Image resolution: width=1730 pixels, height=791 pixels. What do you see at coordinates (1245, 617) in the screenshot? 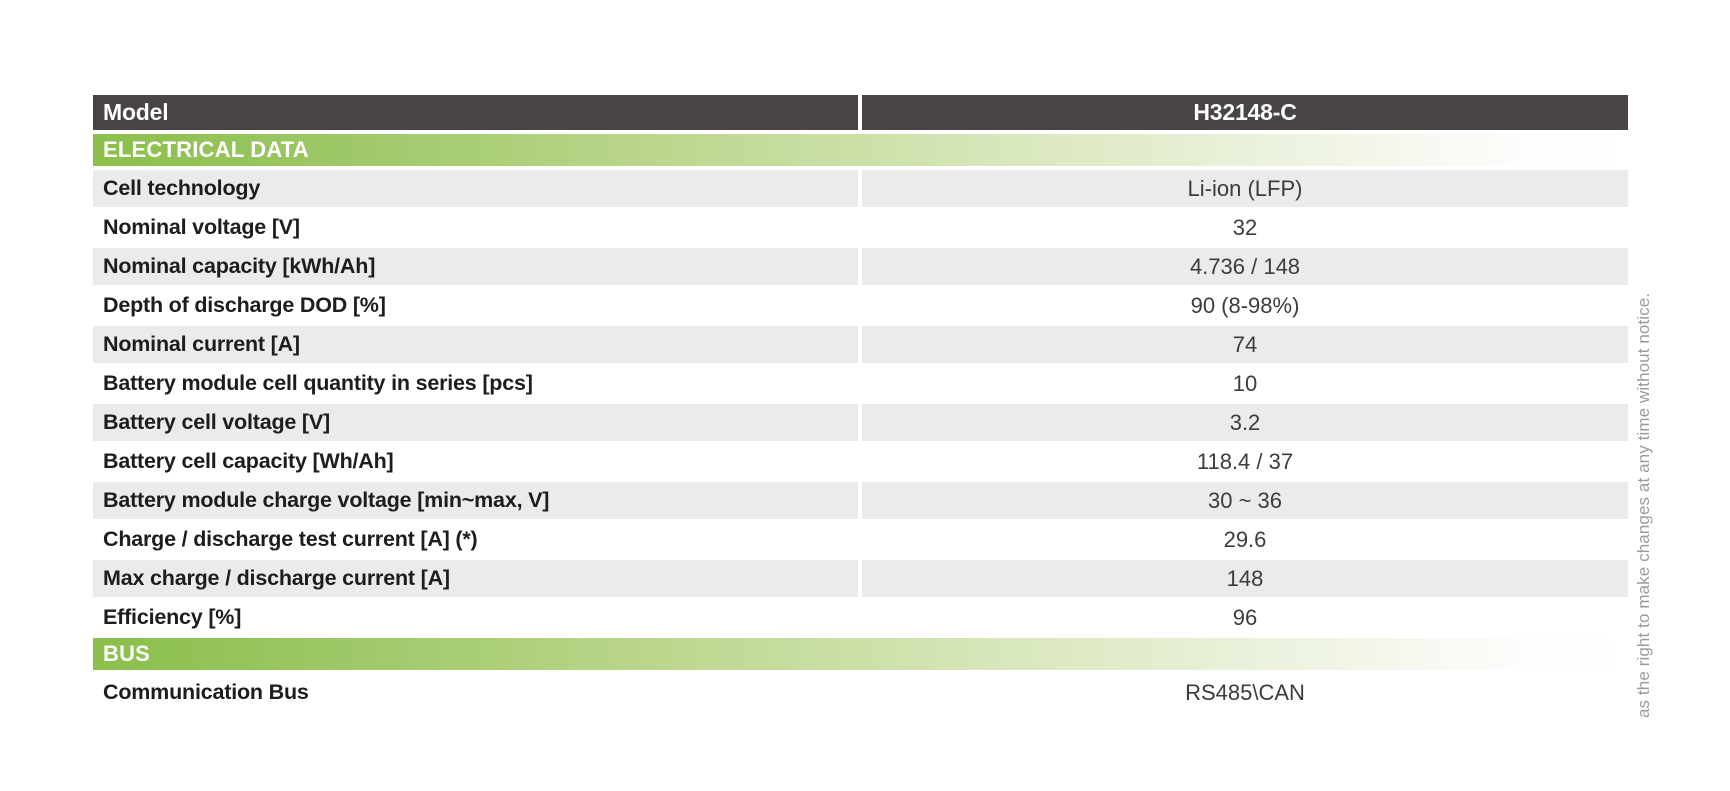
I see `row-value: 96` at bounding box center [1245, 617].